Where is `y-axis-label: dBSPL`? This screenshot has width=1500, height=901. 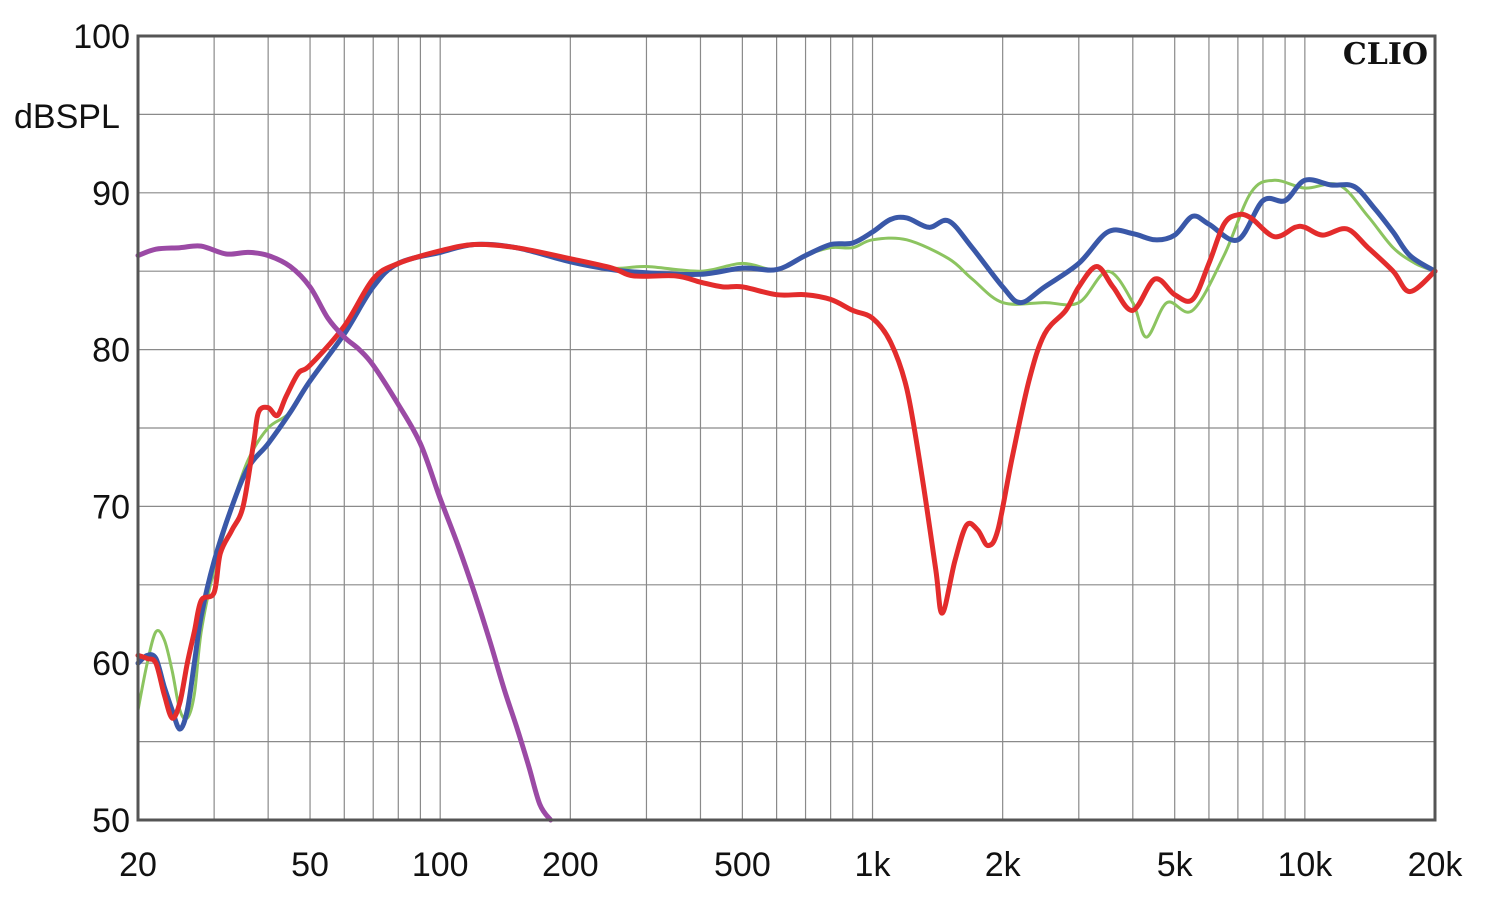
y-axis-label: dBSPL is located at coordinates (67, 117).